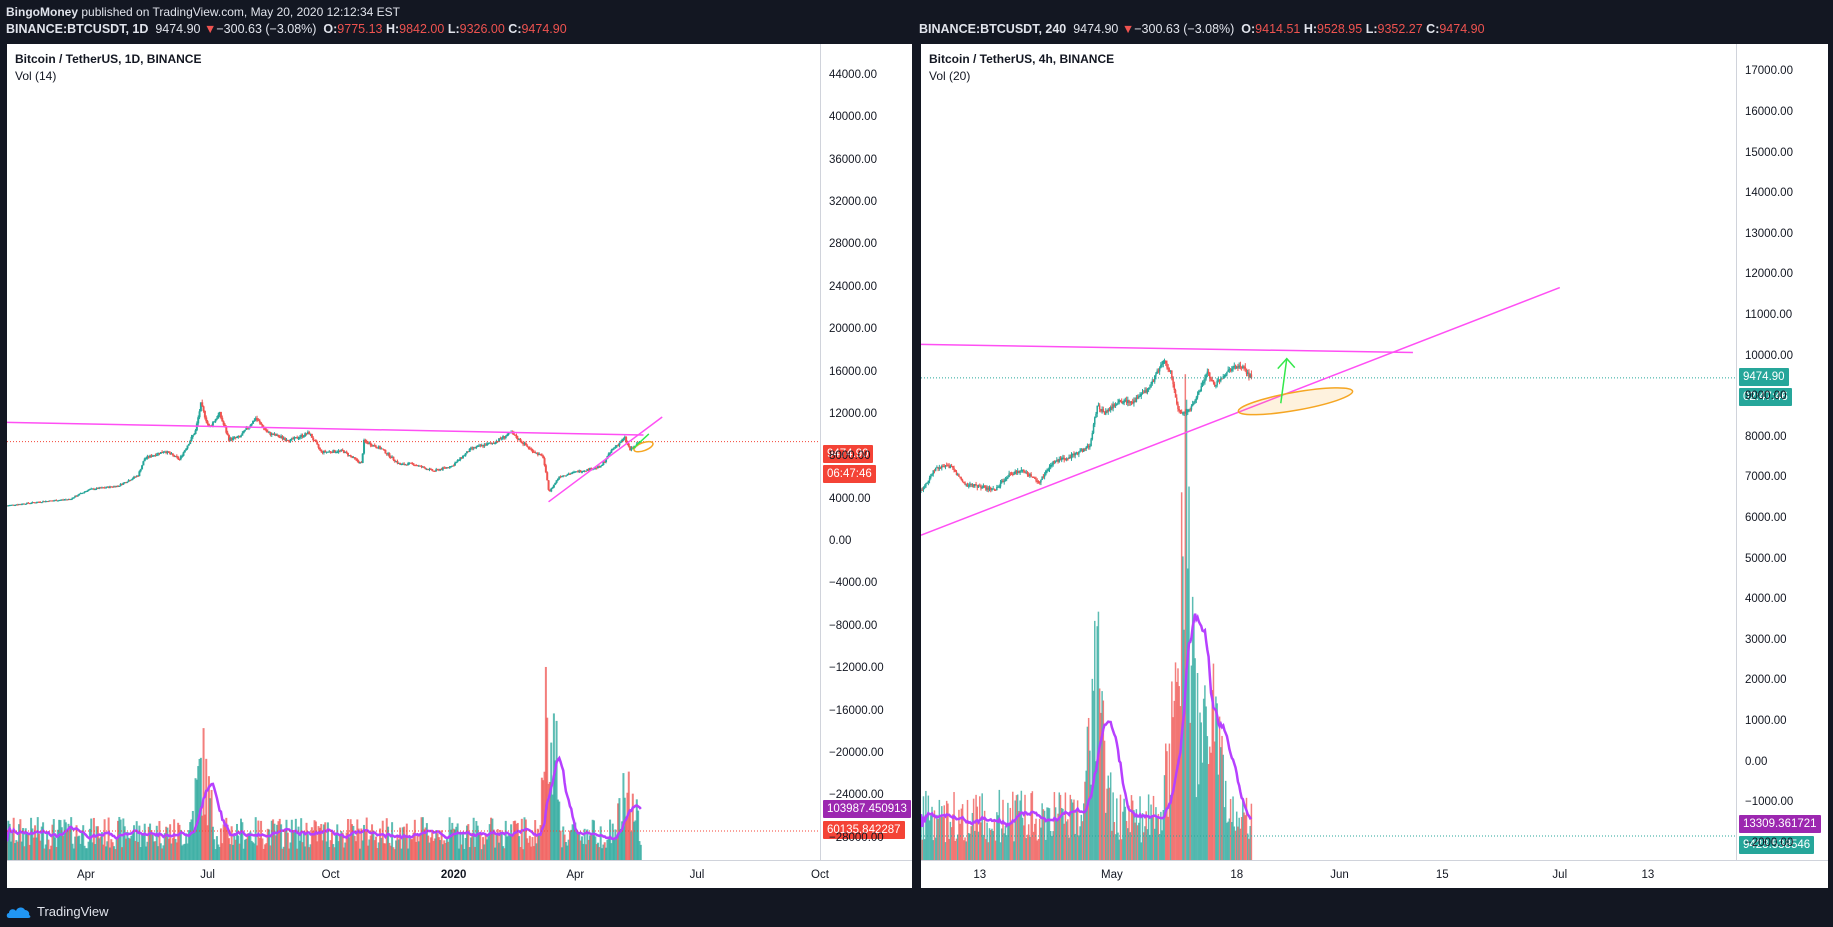 The image size is (1833, 927). I want to click on time-tick-label: Oct, so click(820, 875).